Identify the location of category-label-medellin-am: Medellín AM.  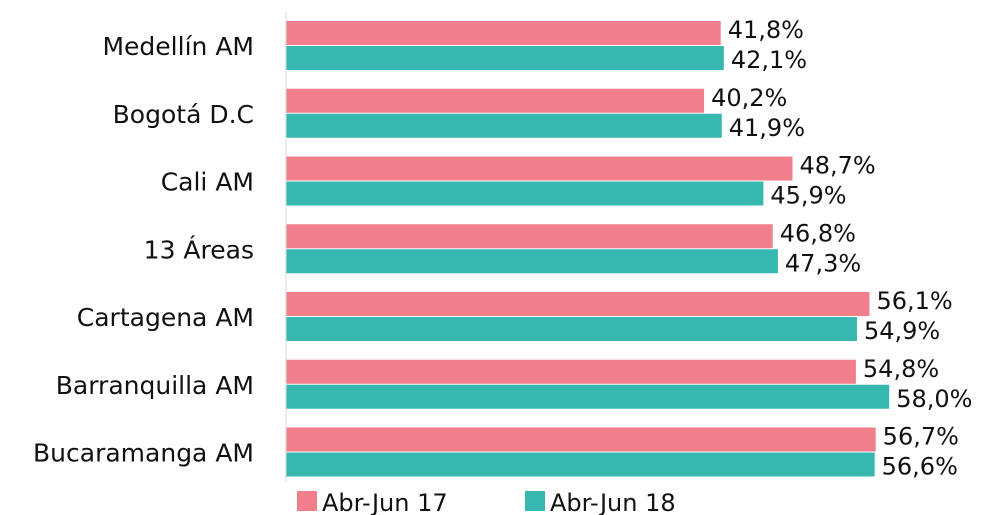
(178, 46).